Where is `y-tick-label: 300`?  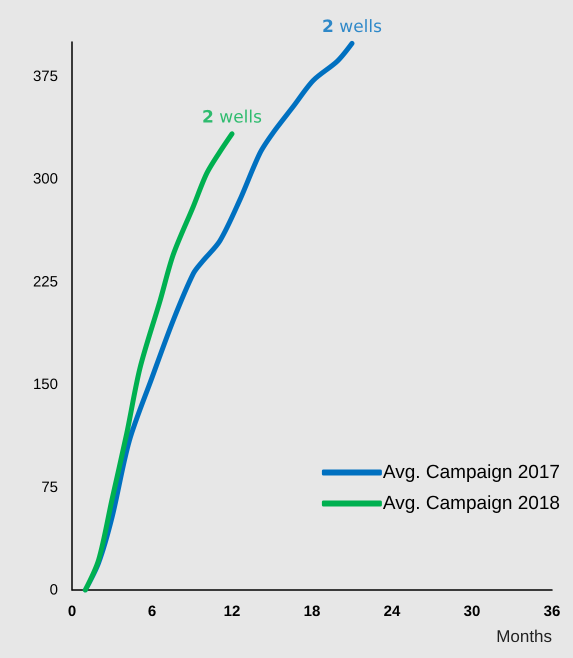 y-tick-label: 300 is located at coordinates (45, 179).